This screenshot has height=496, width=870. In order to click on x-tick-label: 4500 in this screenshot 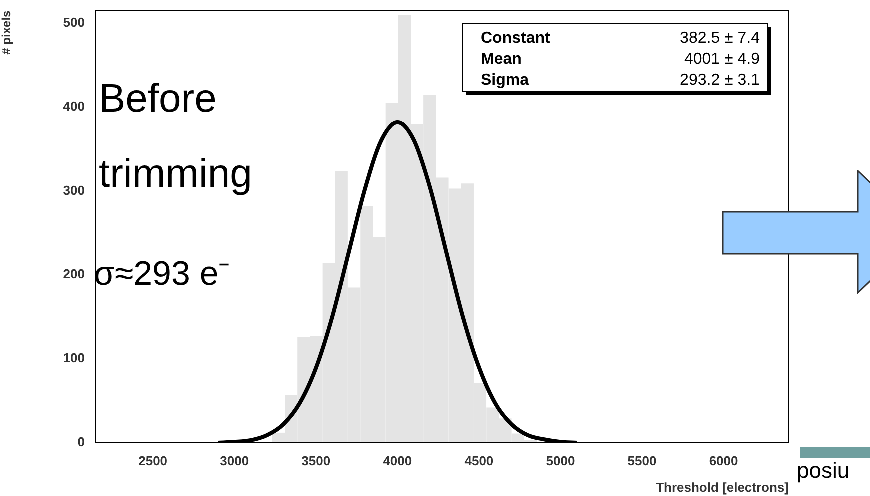, I will do `click(479, 460)`.